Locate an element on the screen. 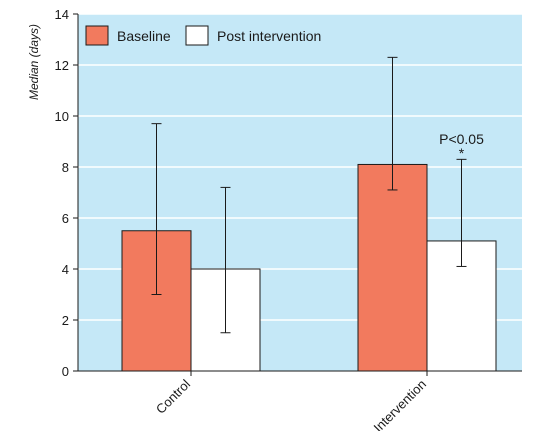 The height and width of the screenshot is (431, 540). legend-label-1: Post intervention is located at coordinates (269, 36).